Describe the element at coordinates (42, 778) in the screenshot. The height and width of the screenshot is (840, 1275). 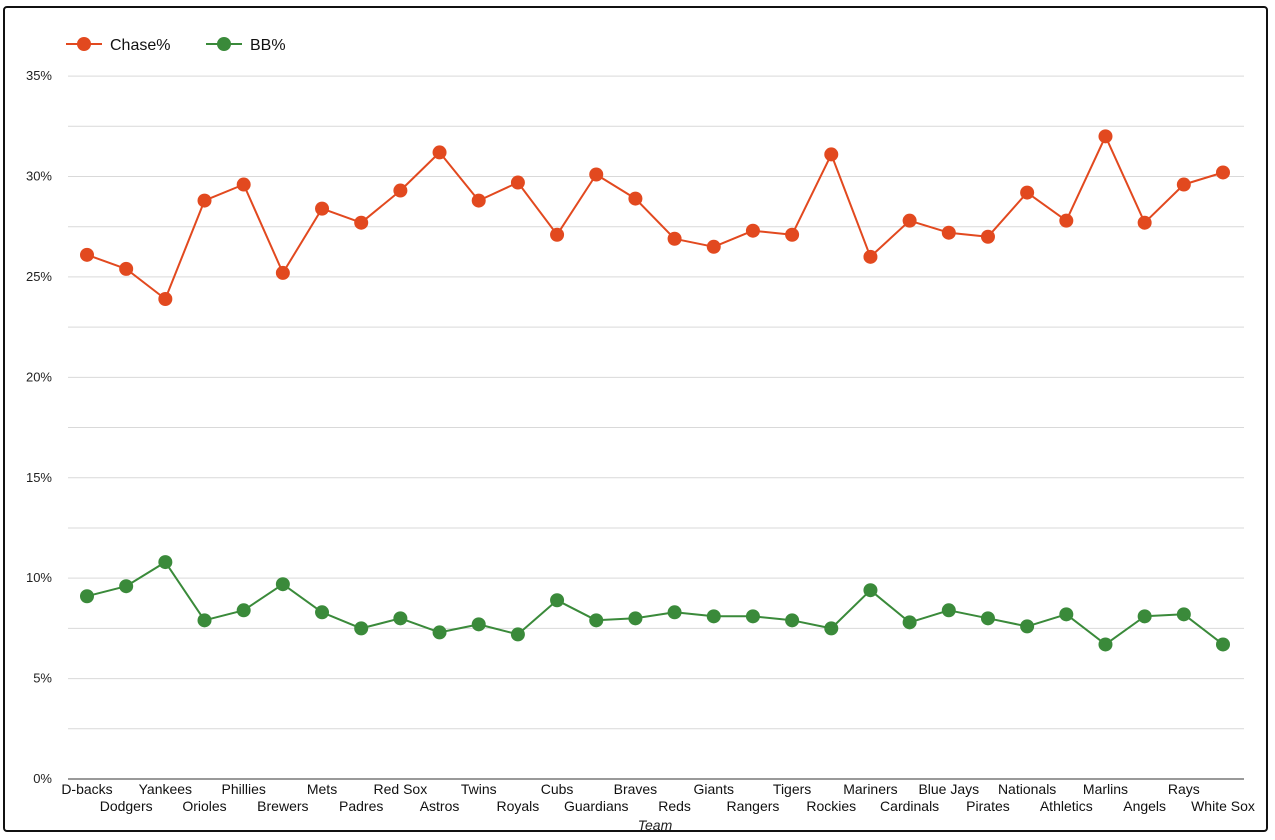
I see `y-tick-label: 0%` at that location.